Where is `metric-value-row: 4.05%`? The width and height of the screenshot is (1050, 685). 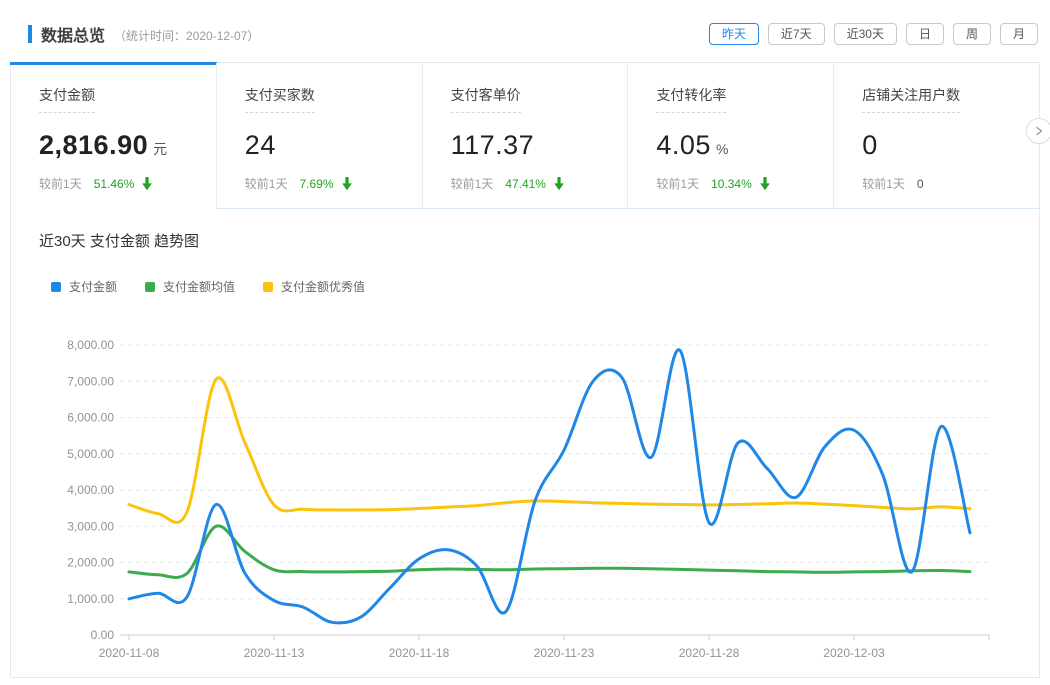 metric-value-row: 4.05% is located at coordinates (731, 145).